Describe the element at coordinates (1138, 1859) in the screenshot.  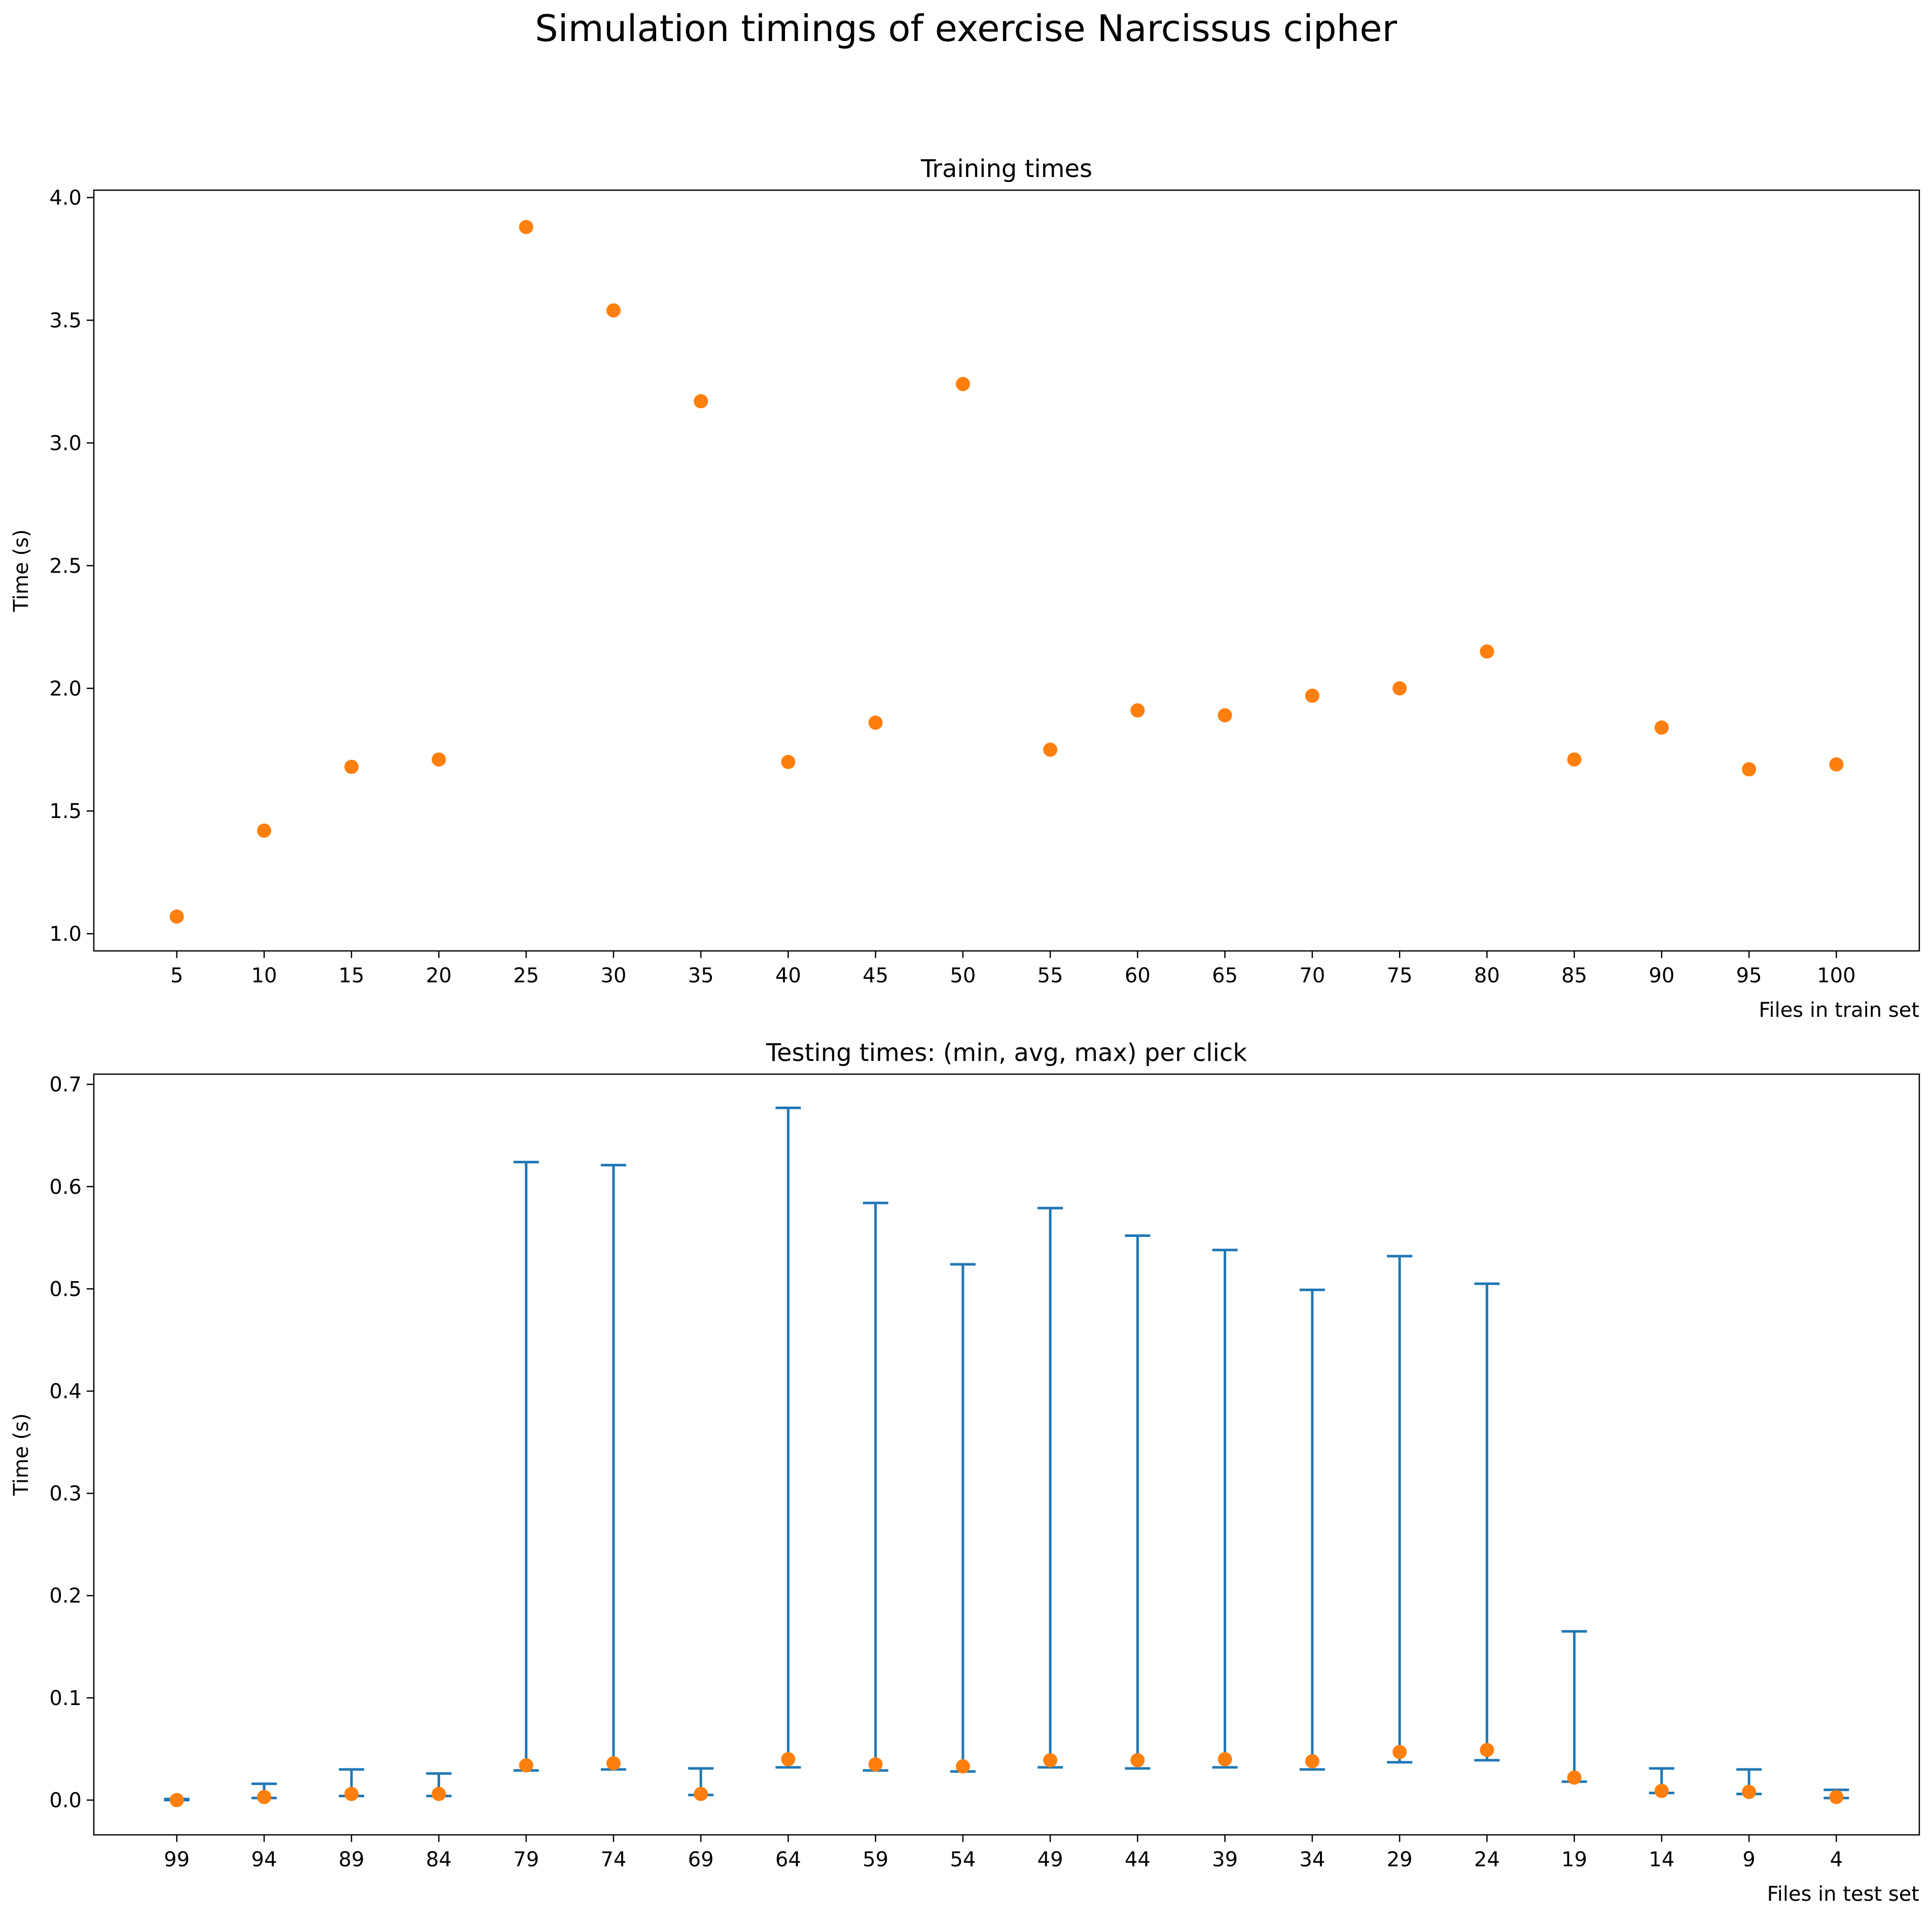
I see `x-tick-label: 44` at that location.